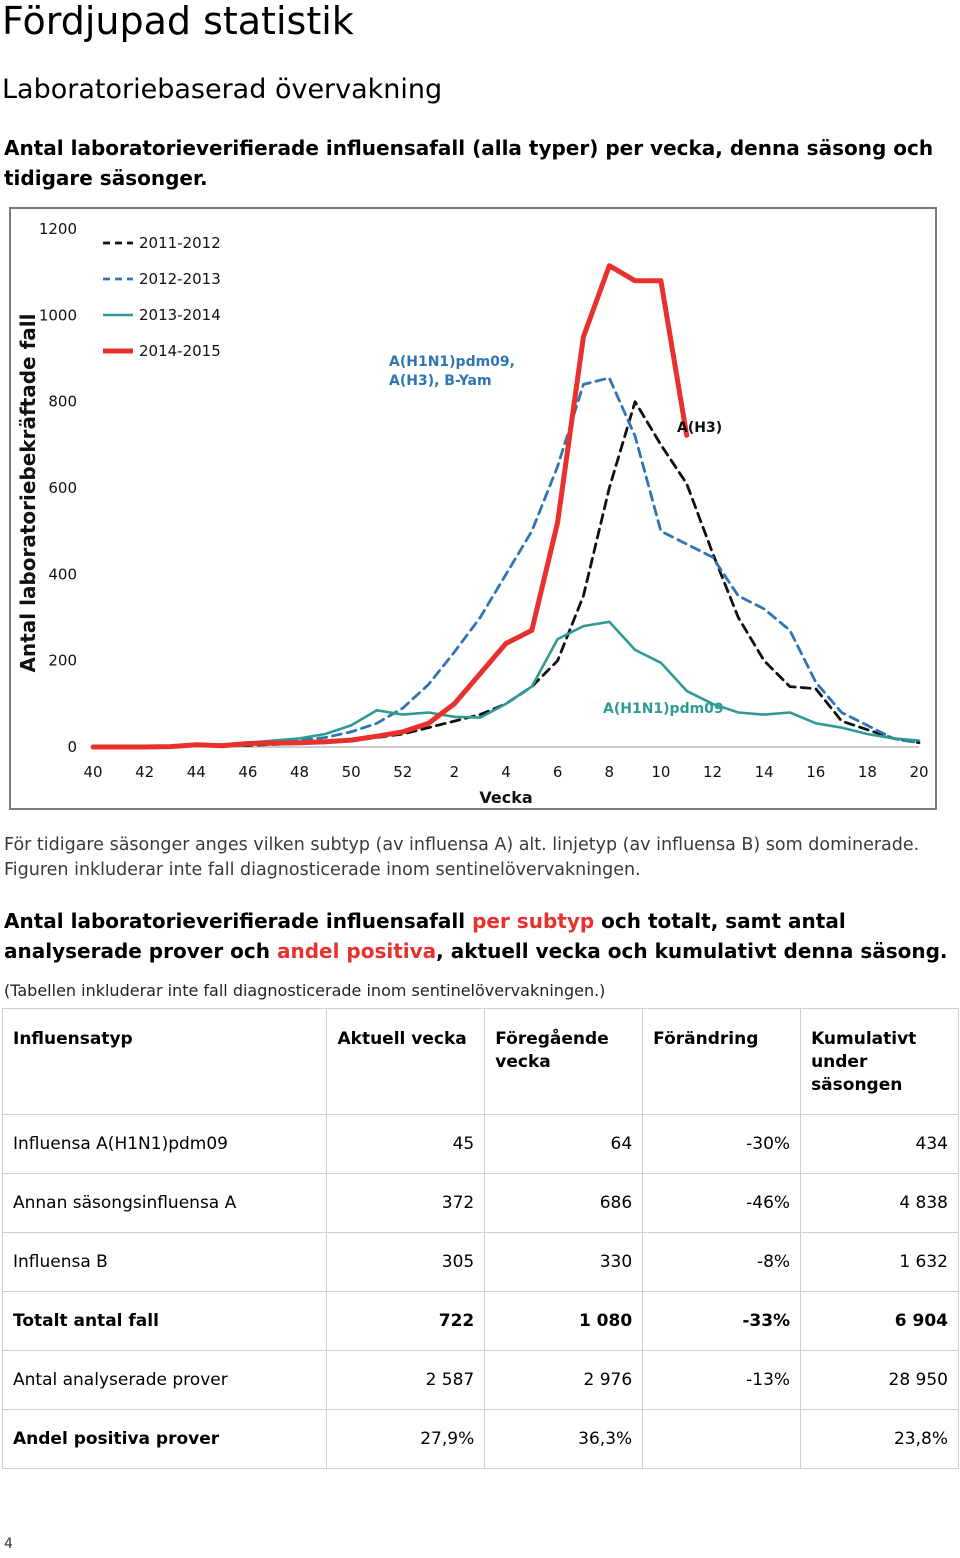 This screenshot has height=1558, width=960. Describe the element at coordinates (564, 1061) in the screenshot. I see `header-foregaende-vecka: Föregående vecka` at that location.